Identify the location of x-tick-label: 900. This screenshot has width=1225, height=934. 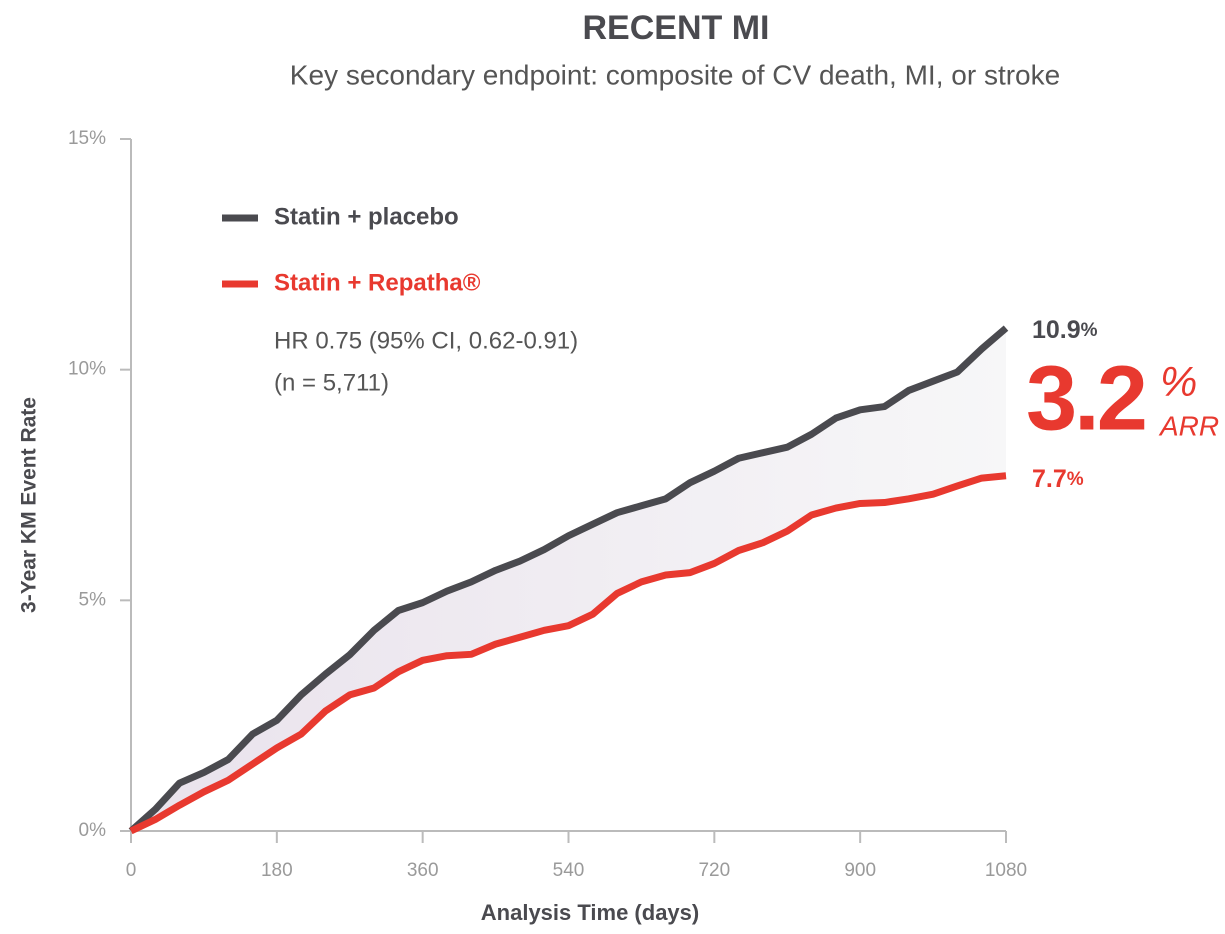
(860, 870).